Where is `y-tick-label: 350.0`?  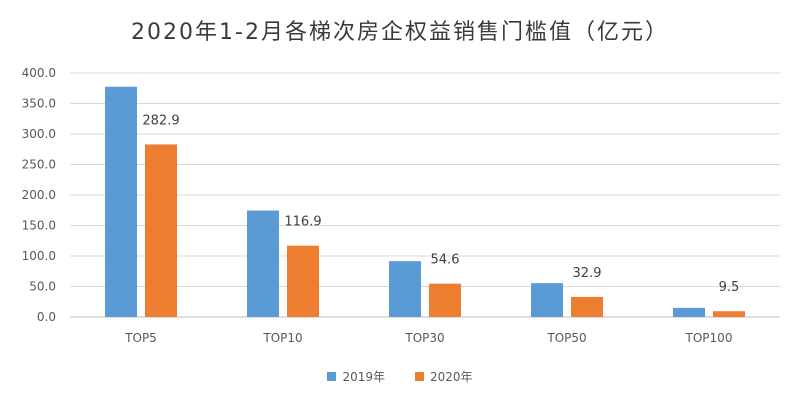
y-tick-label: 350.0 is located at coordinates (39, 104).